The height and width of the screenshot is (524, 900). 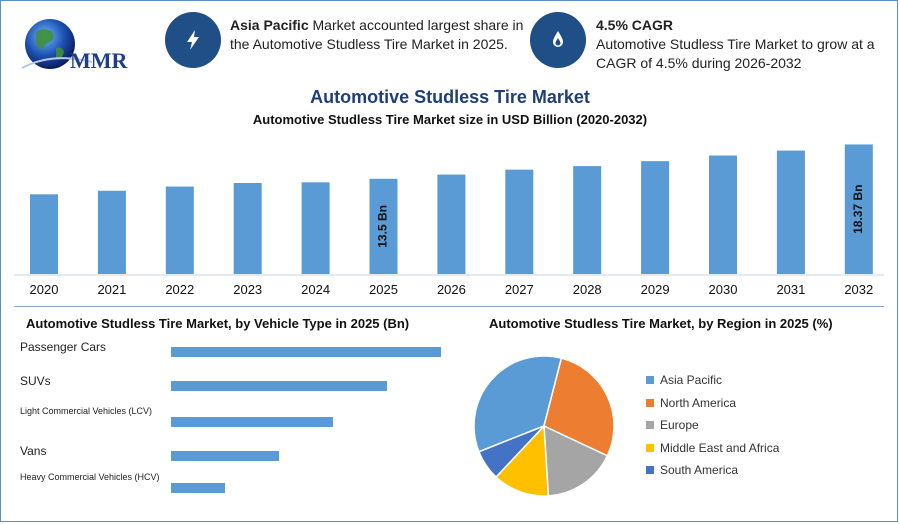 I want to click on bar-2032, so click(x=858, y=209).